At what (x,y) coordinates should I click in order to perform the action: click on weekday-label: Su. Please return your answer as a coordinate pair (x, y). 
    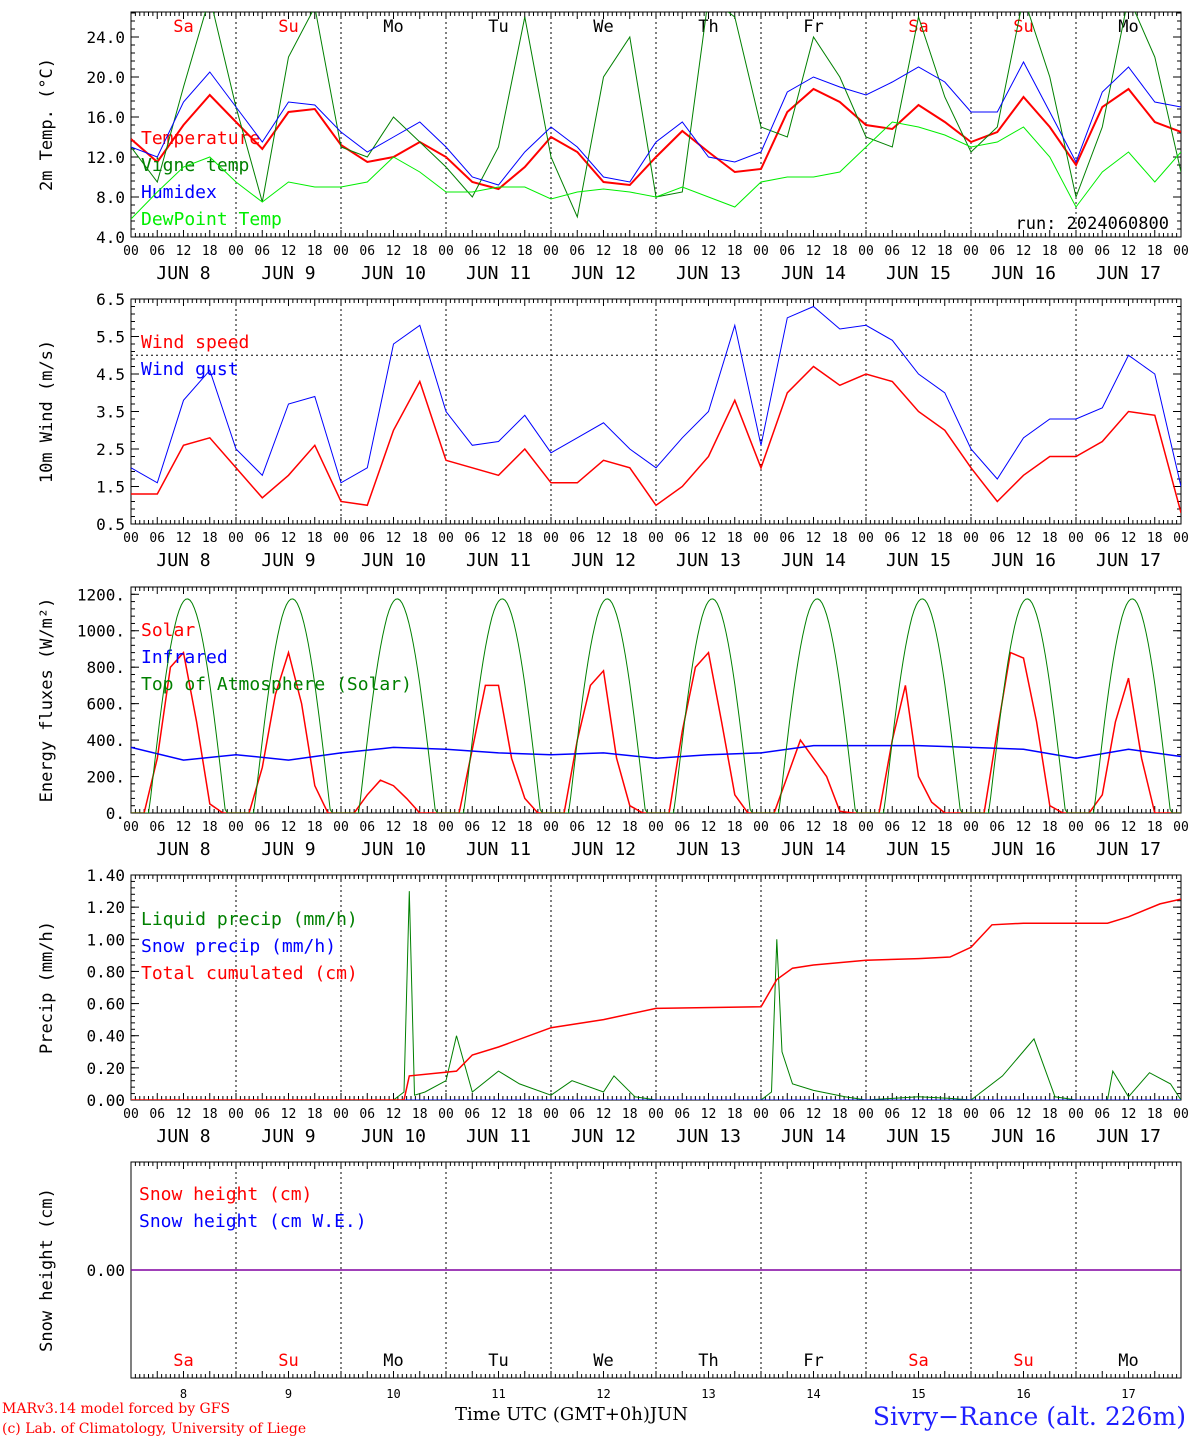
    Looking at the image, I should click on (288, 1361).